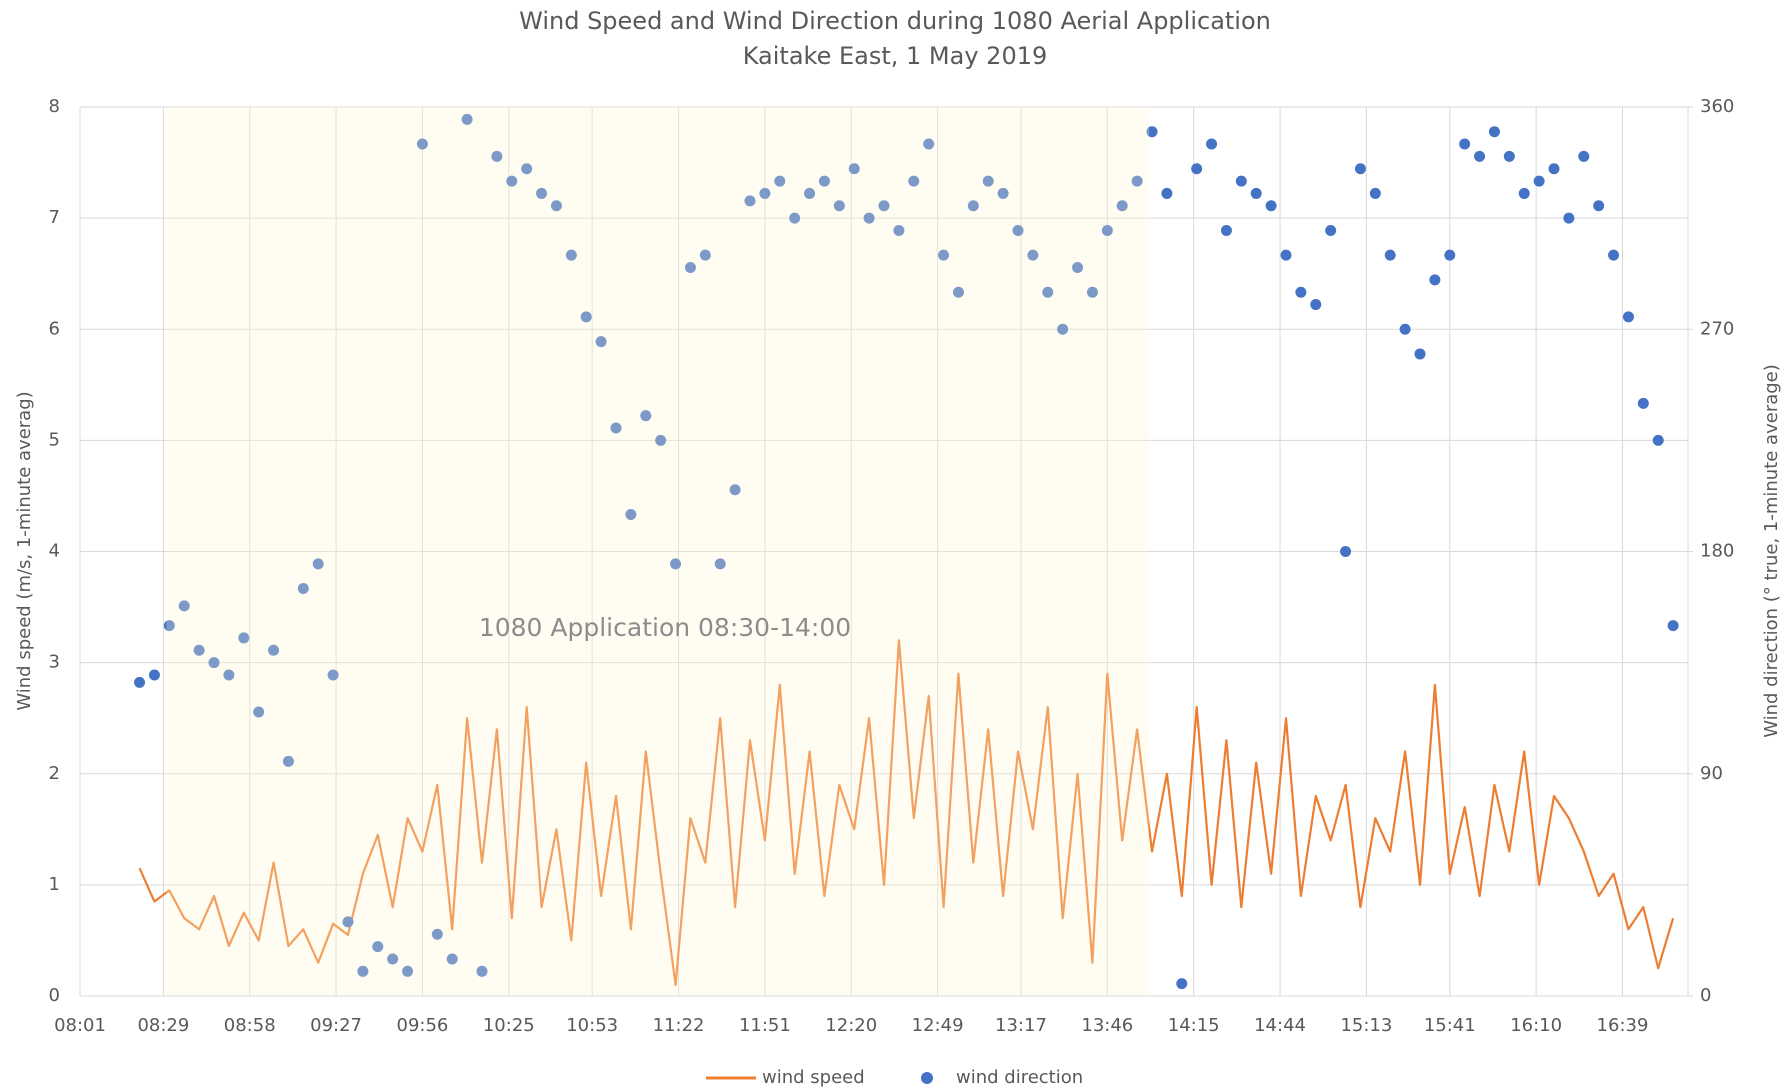 This screenshot has height=1091, width=1791. What do you see at coordinates (509, 1025) in the screenshot?
I see `x-tick-label: 10:25` at bounding box center [509, 1025].